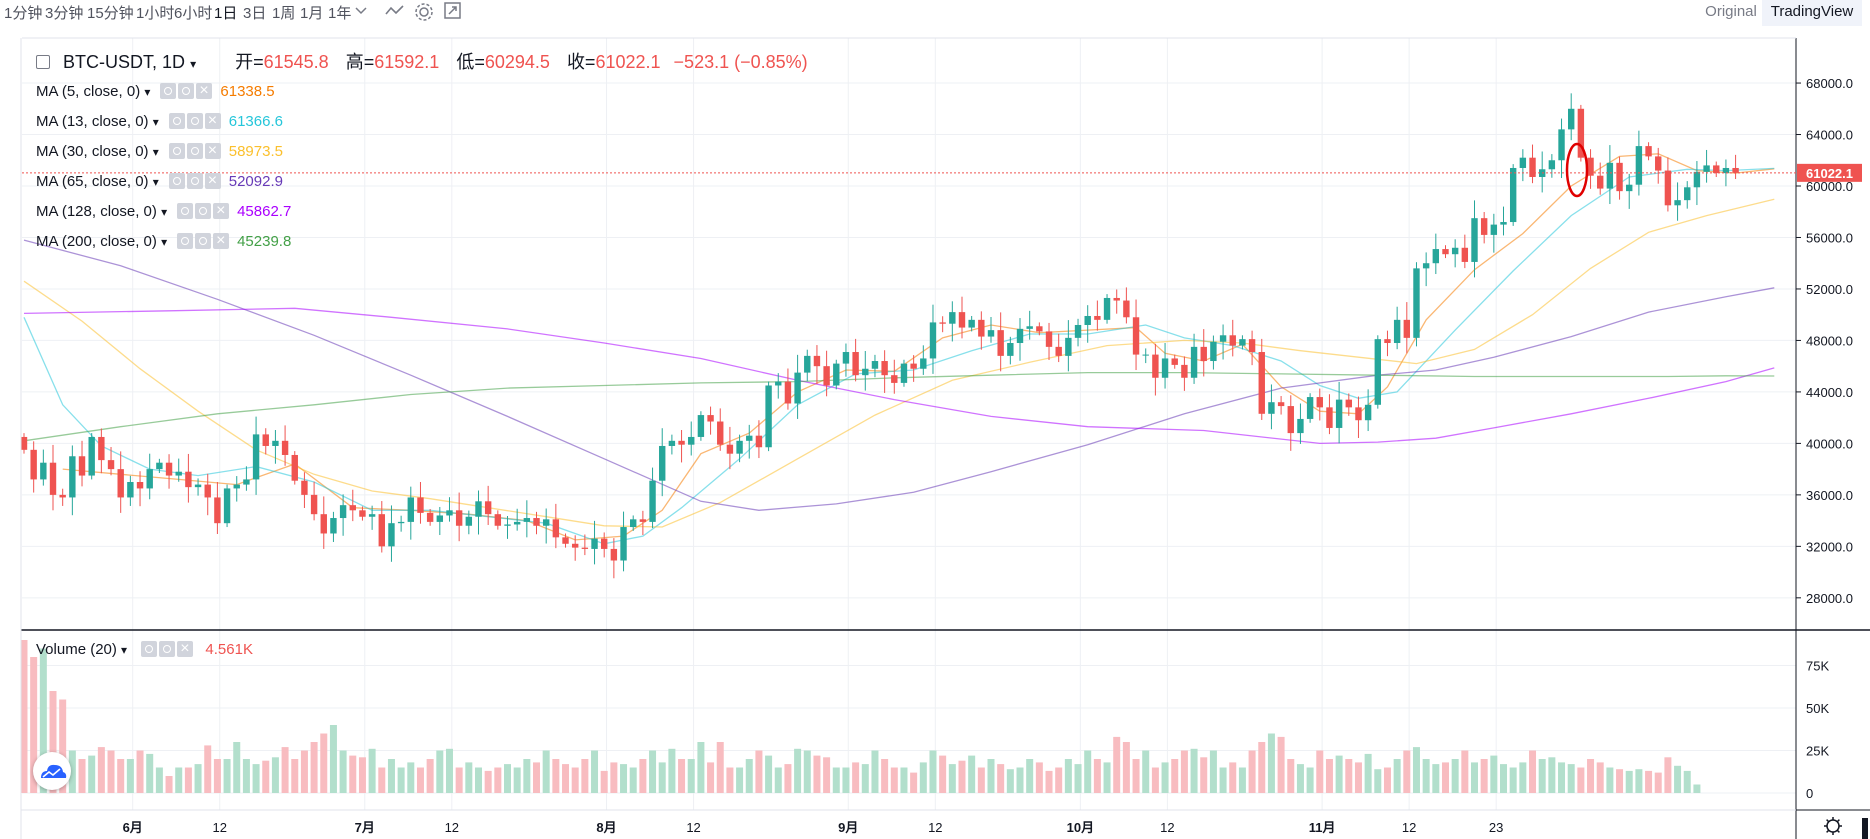 The image size is (1870, 839). What do you see at coordinates (1829, 173) in the screenshot?
I see `last-price-label: 61022.1` at bounding box center [1829, 173].